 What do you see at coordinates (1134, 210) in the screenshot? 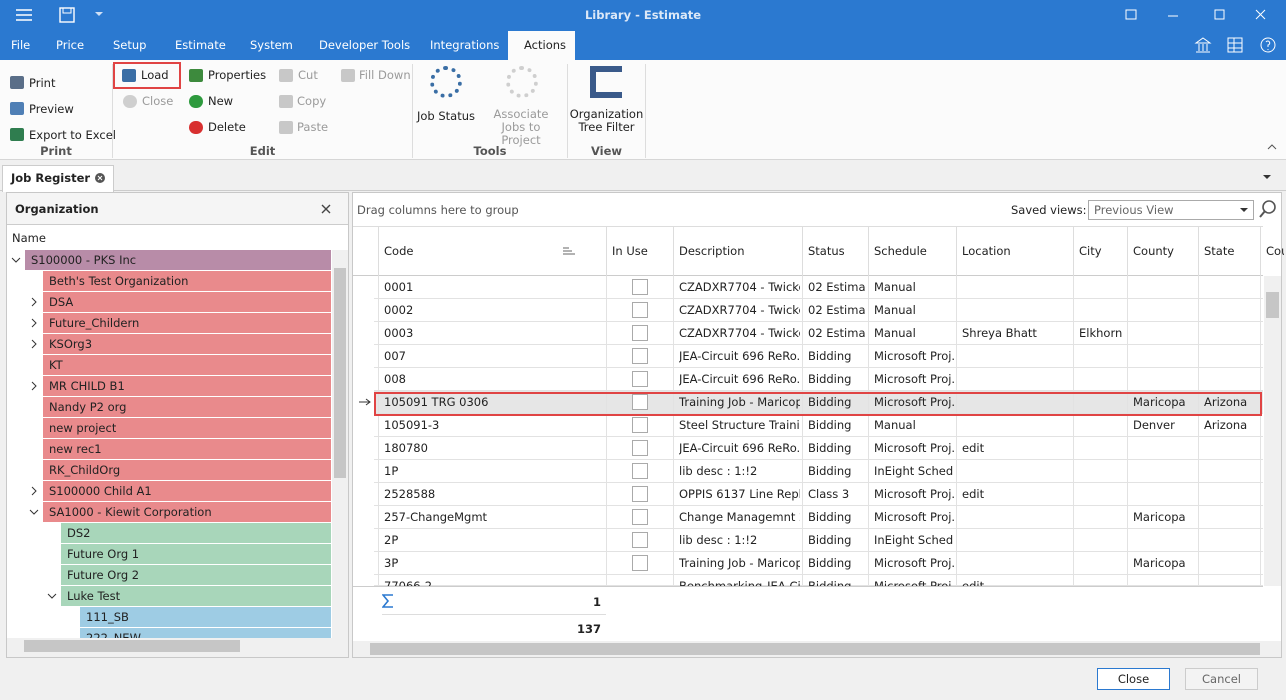
I see `saved-views-value: Previous View` at bounding box center [1134, 210].